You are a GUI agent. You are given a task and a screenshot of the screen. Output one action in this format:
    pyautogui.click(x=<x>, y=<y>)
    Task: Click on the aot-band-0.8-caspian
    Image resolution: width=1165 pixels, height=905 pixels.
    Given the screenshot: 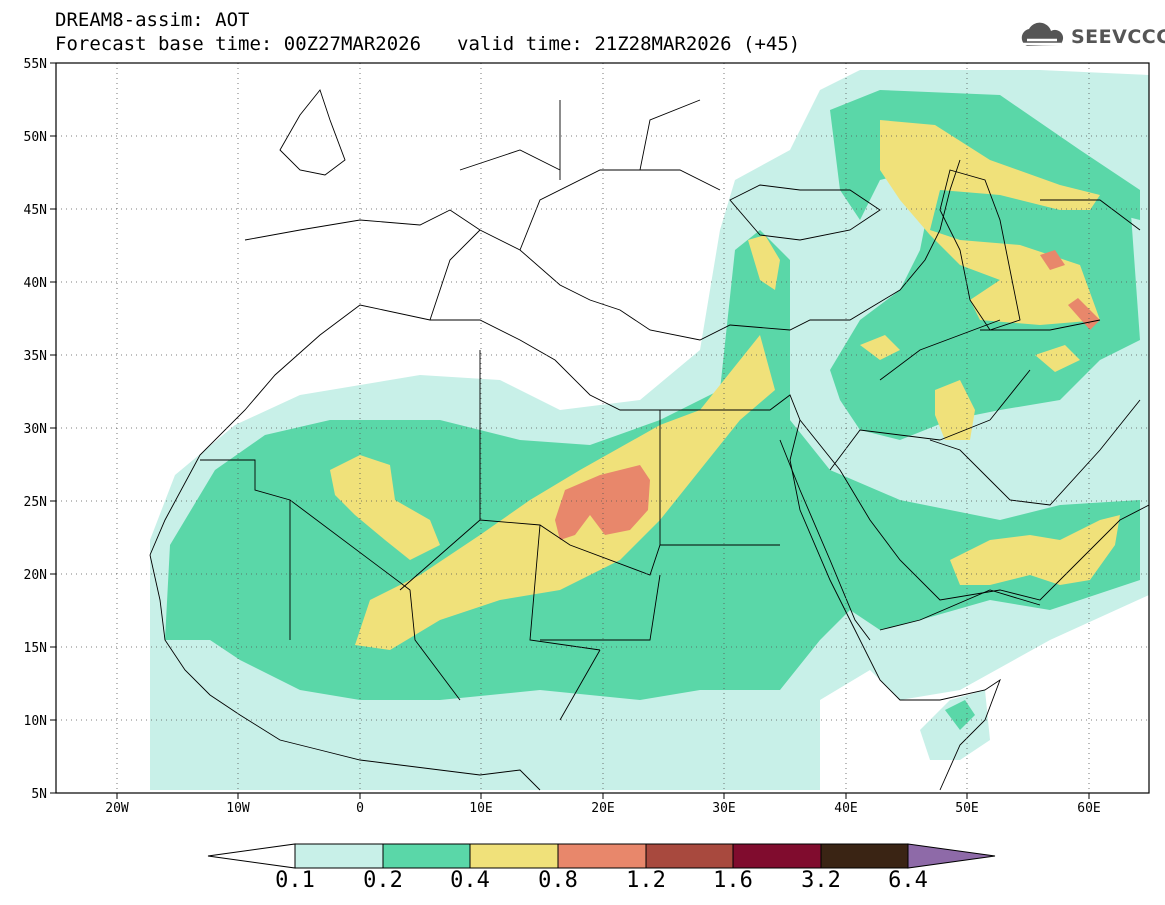 What is the action you would take?
    pyautogui.click(x=1052, y=260)
    